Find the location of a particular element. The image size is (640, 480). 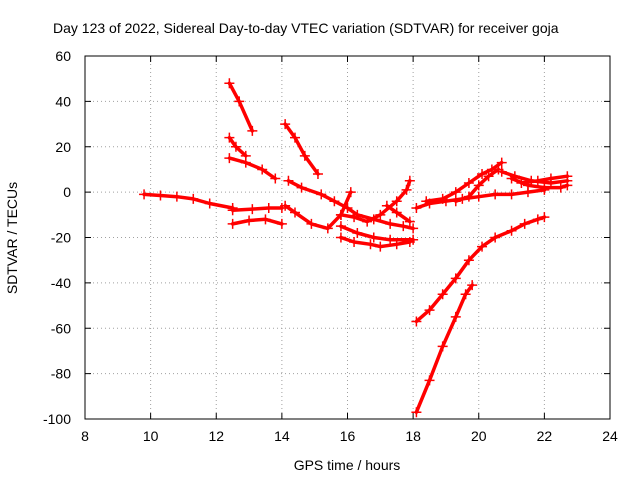

series-arc7 is located at coordinates (301, 149).